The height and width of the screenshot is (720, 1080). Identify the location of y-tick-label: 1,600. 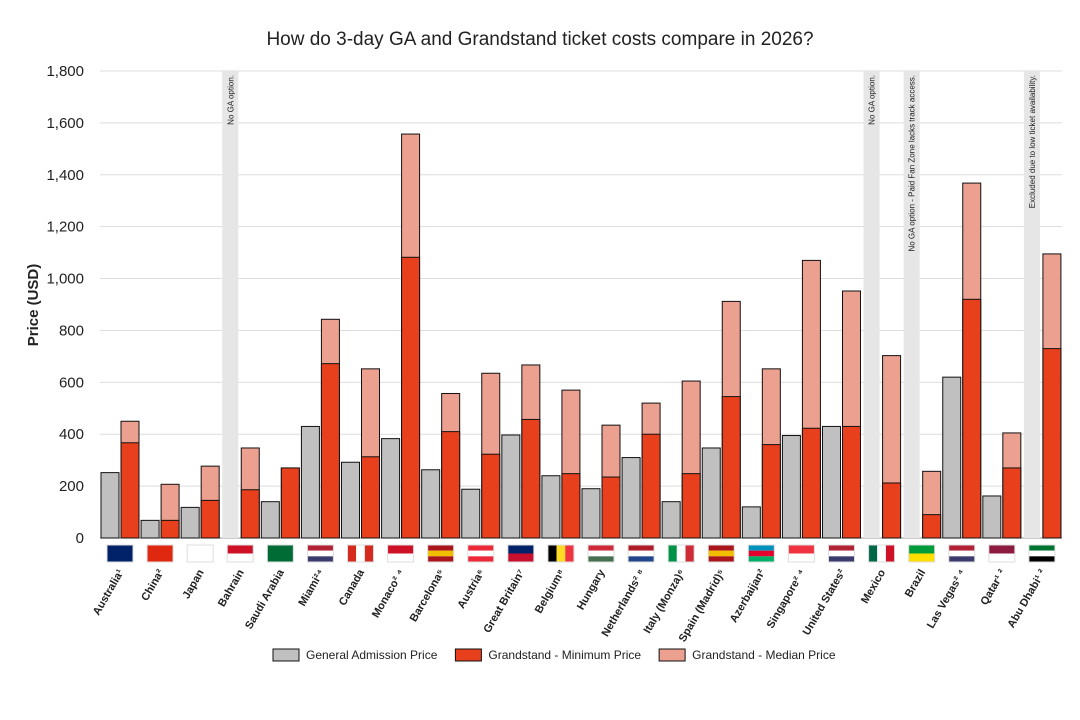
(65, 123).